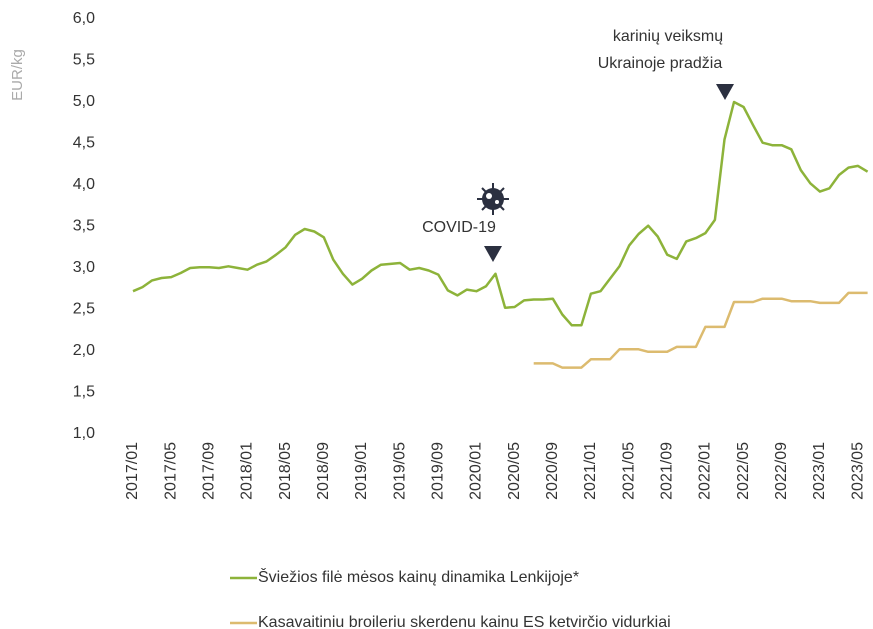 The width and height of the screenshot is (873, 629). I want to click on x-tick-label: 2017/09, so click(209, 471).